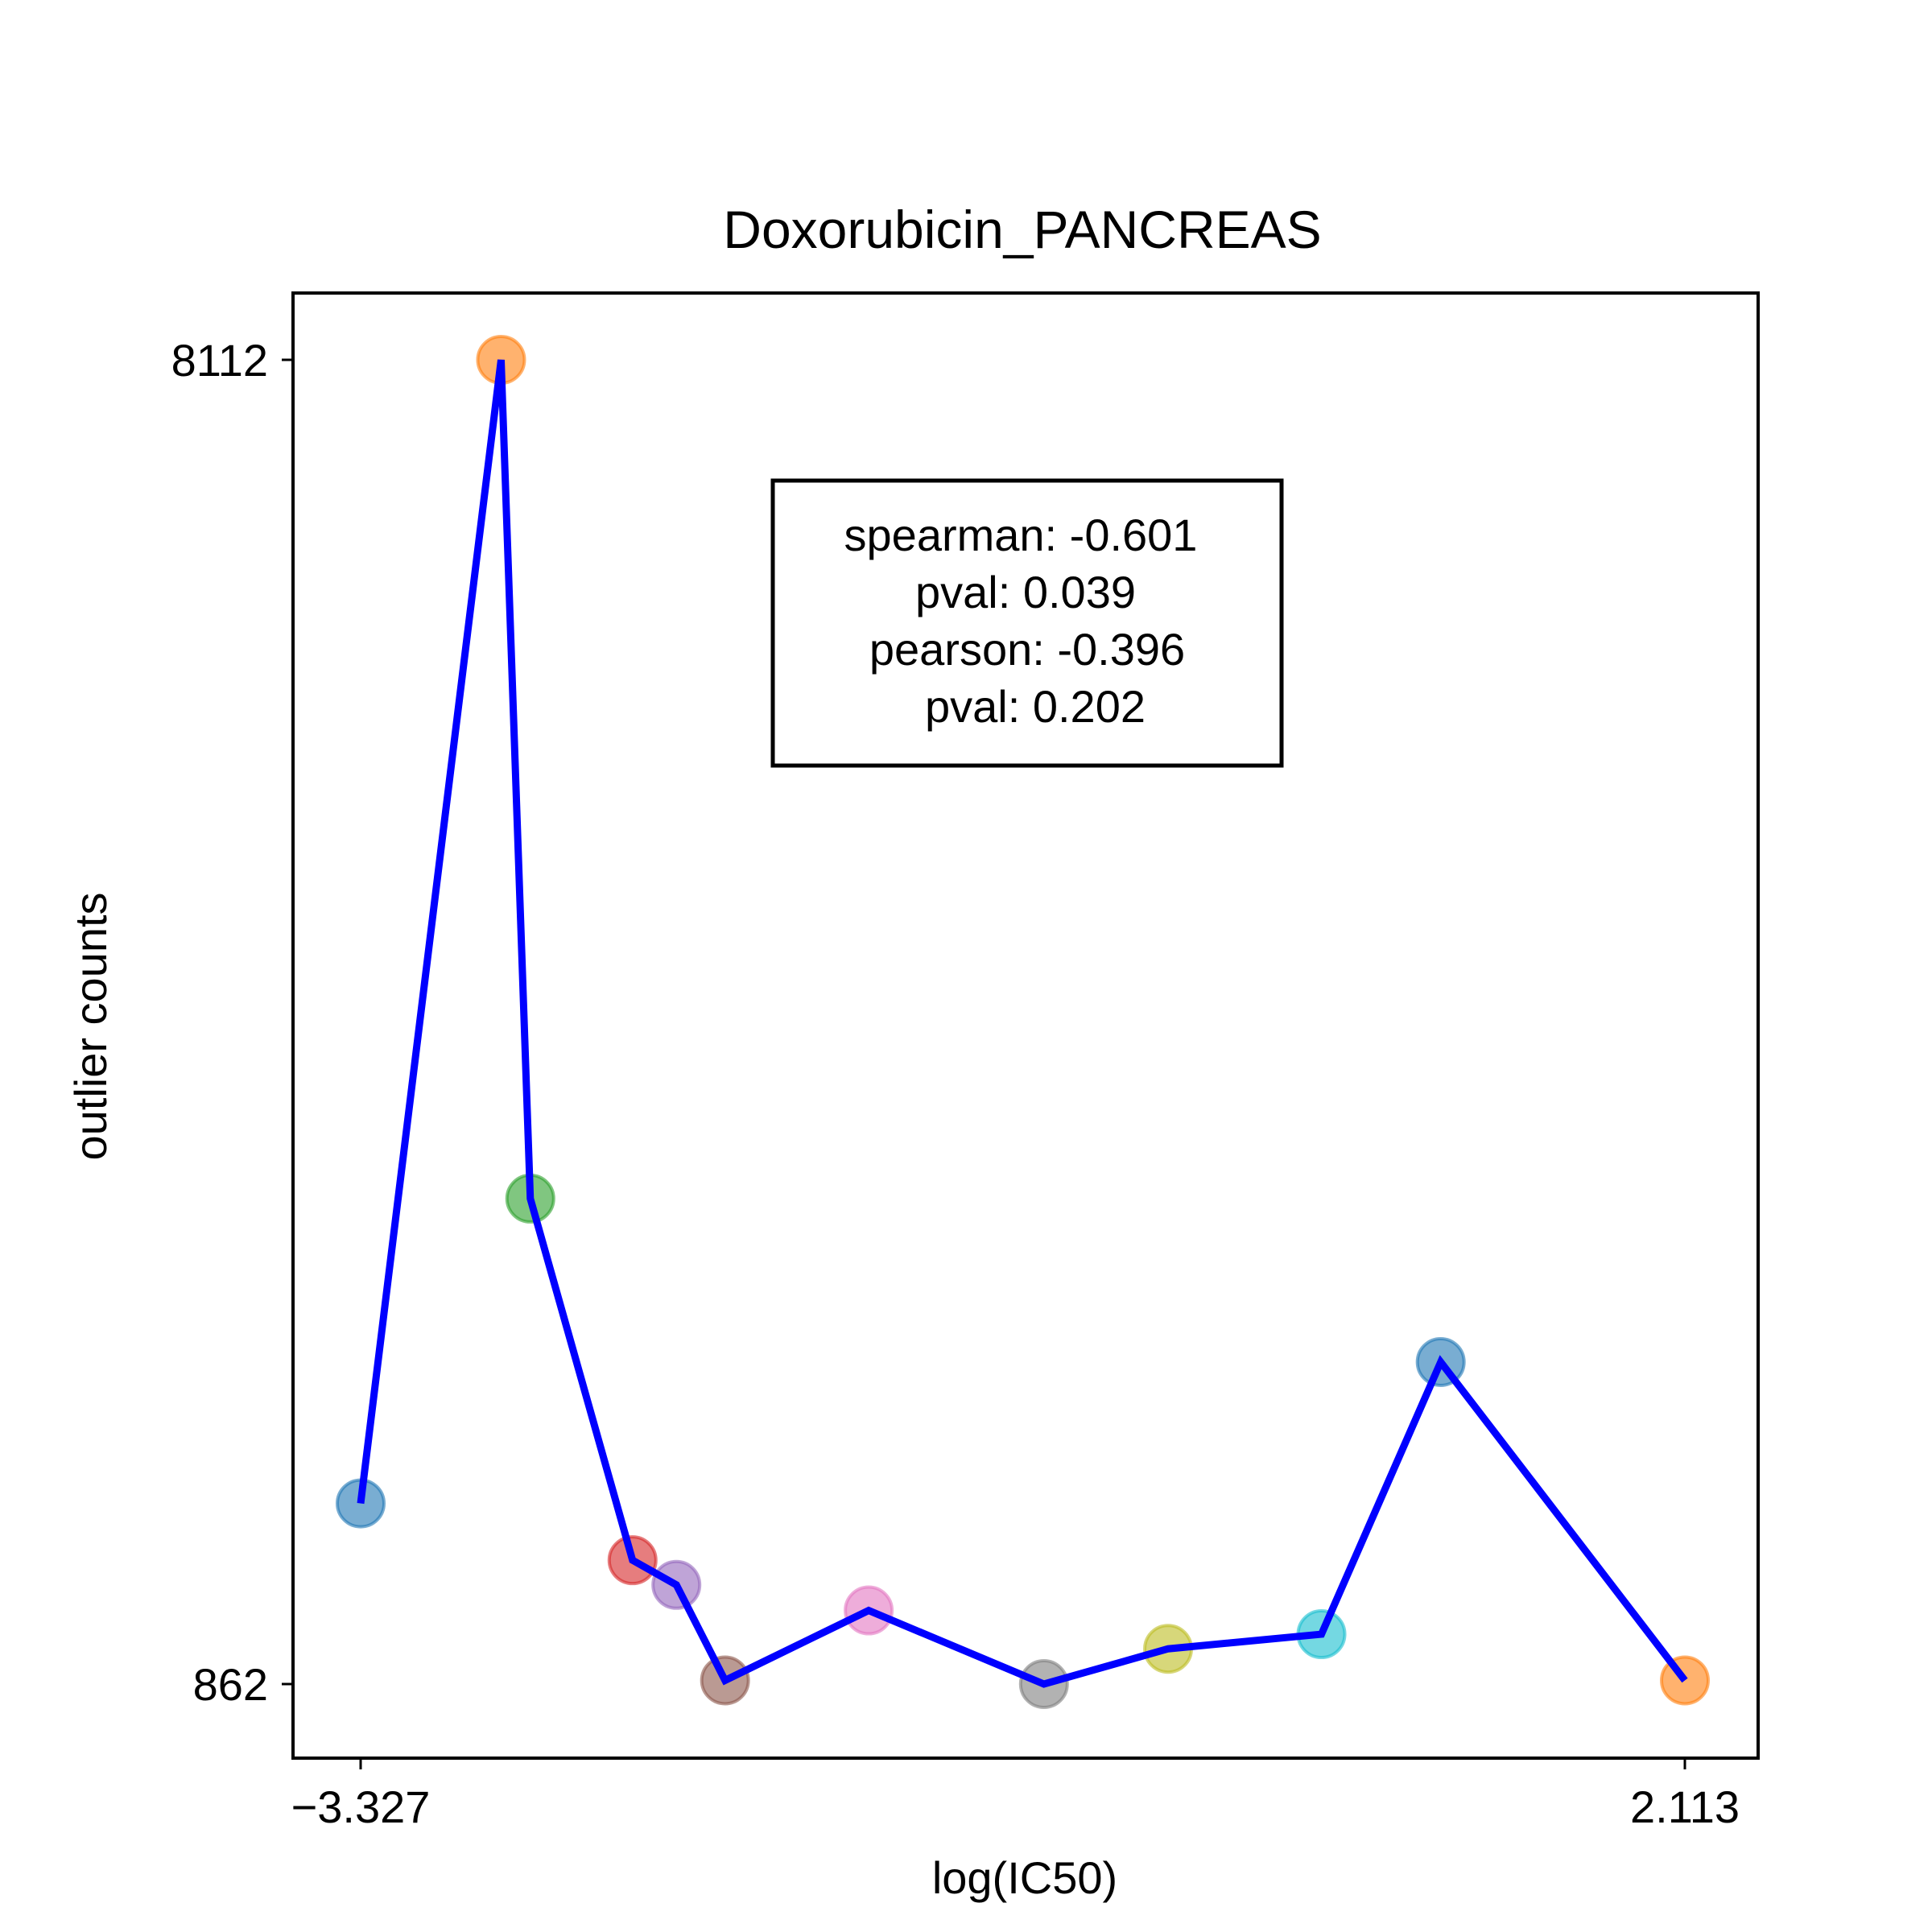  Describe the element at coordinates (1027, 649) in the screenshot. I see `stats-pearson: pearson: -0.396` at that location.